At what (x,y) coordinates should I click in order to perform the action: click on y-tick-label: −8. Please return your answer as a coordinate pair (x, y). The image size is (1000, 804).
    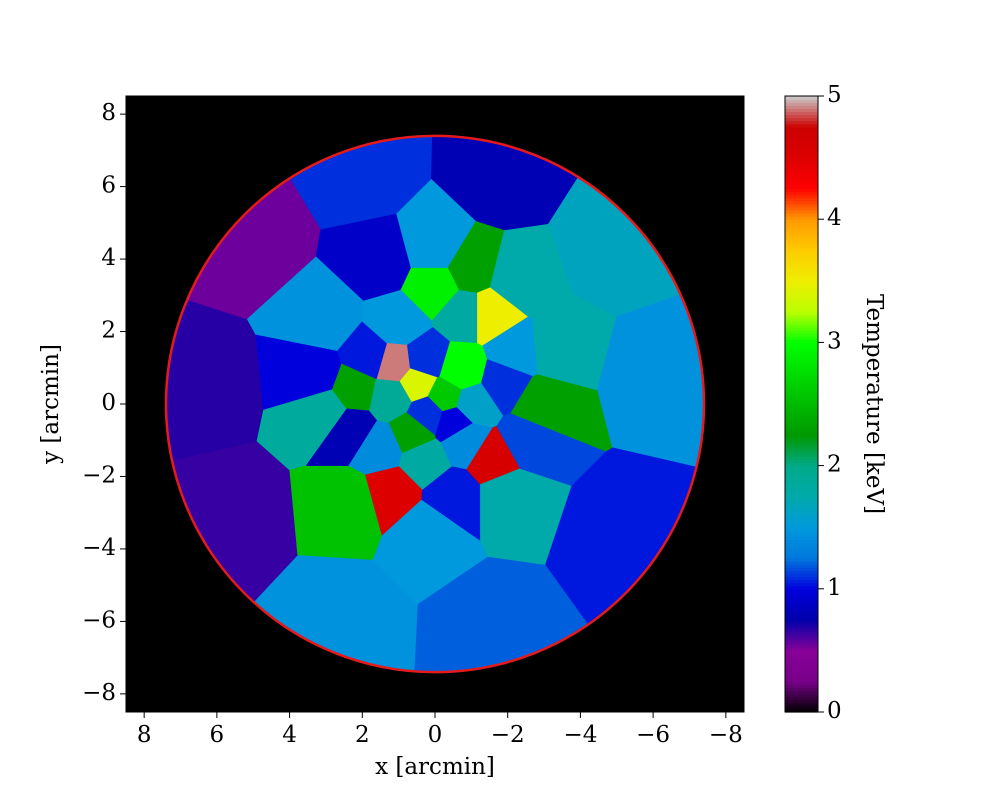
    Looking at the image, I should click on (99, 693).